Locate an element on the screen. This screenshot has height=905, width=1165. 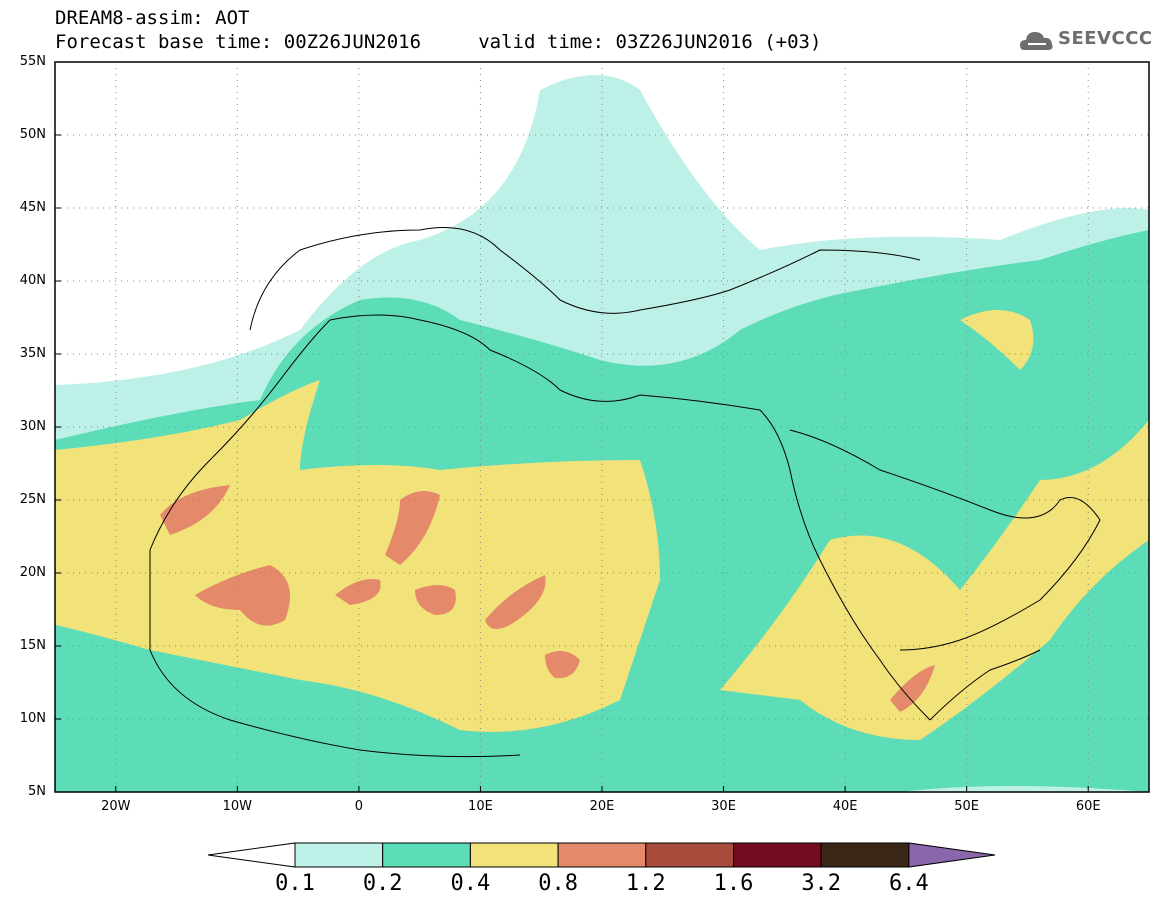
latitude-label: 10N is located at coordinates (32, 718).